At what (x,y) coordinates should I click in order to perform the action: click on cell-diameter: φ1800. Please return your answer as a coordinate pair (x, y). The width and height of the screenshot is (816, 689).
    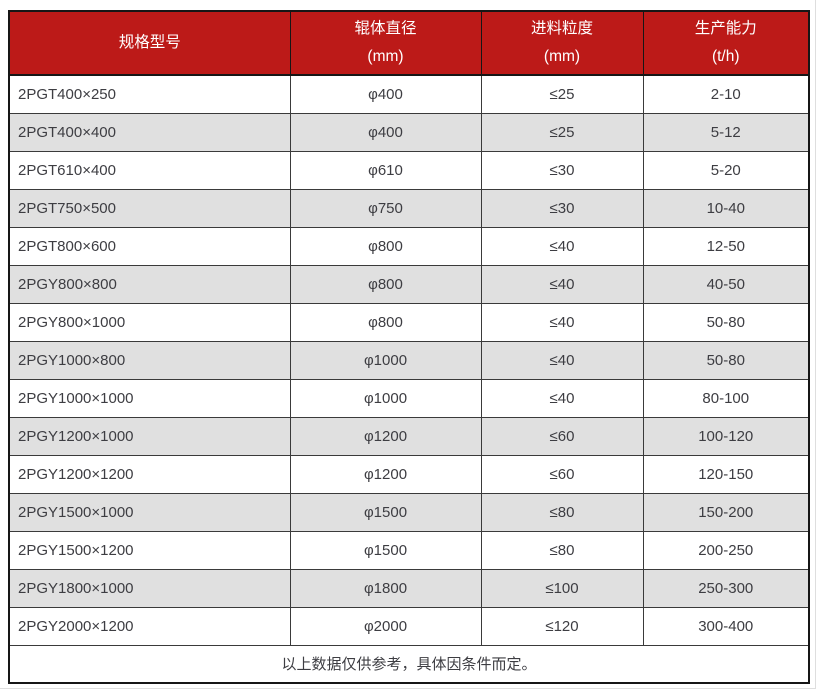
    Looking at the image, I should click on (385, 588).